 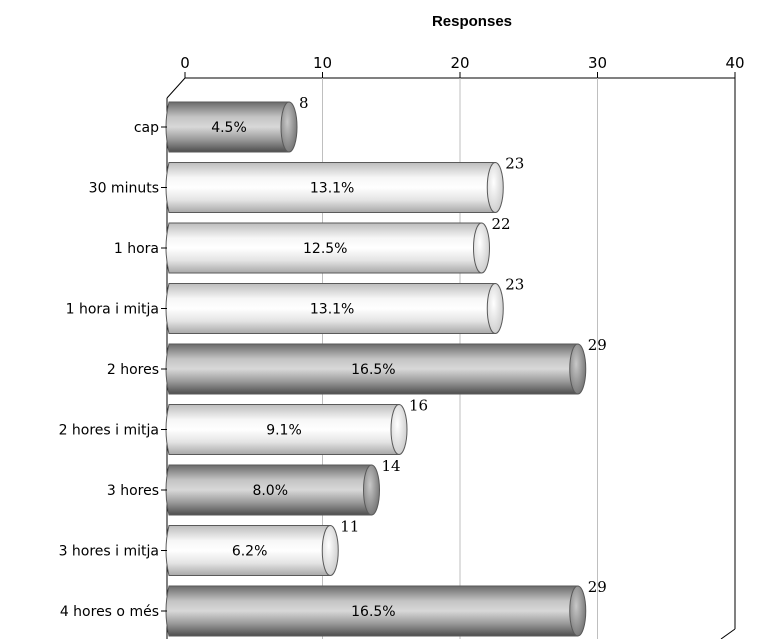 I want to click on category-label: cap, so click(x=146, y=128).